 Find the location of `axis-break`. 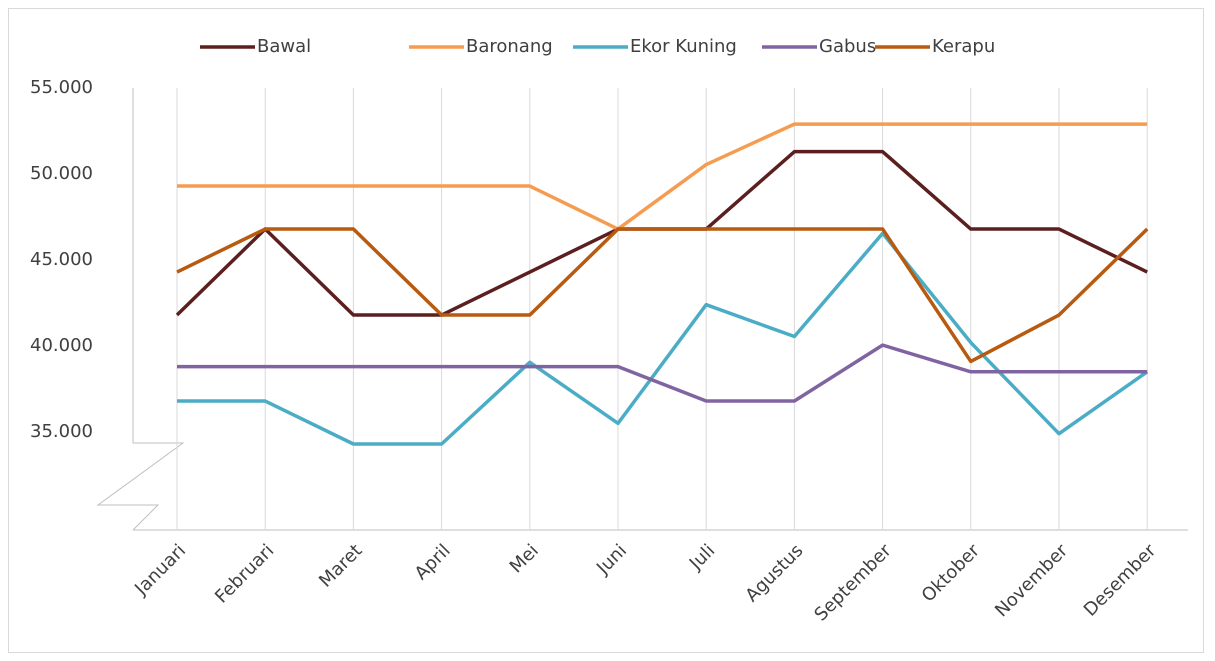

axis-break is located at coordinates (140, 486).